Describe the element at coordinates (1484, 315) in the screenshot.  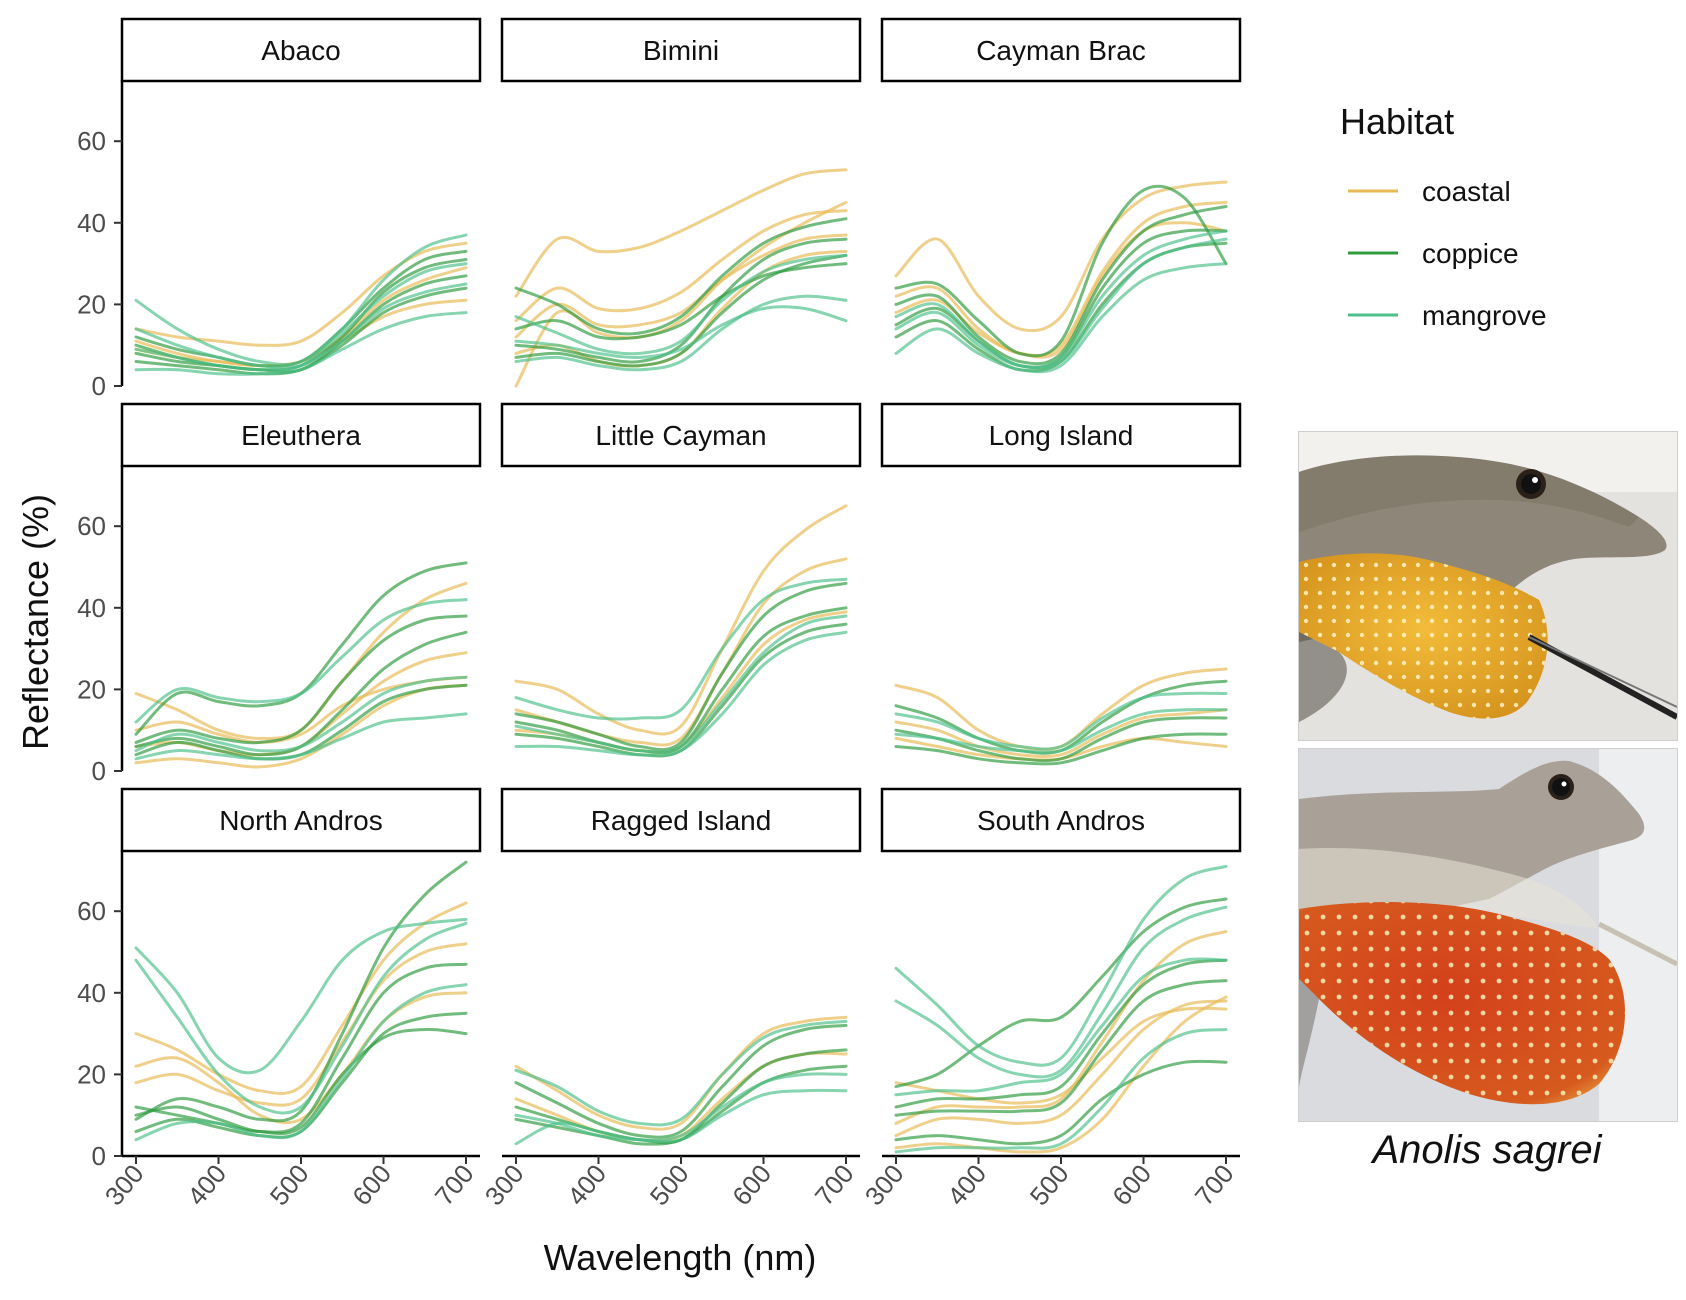
I see `legend-label-mangrove: mangrove` at that location.